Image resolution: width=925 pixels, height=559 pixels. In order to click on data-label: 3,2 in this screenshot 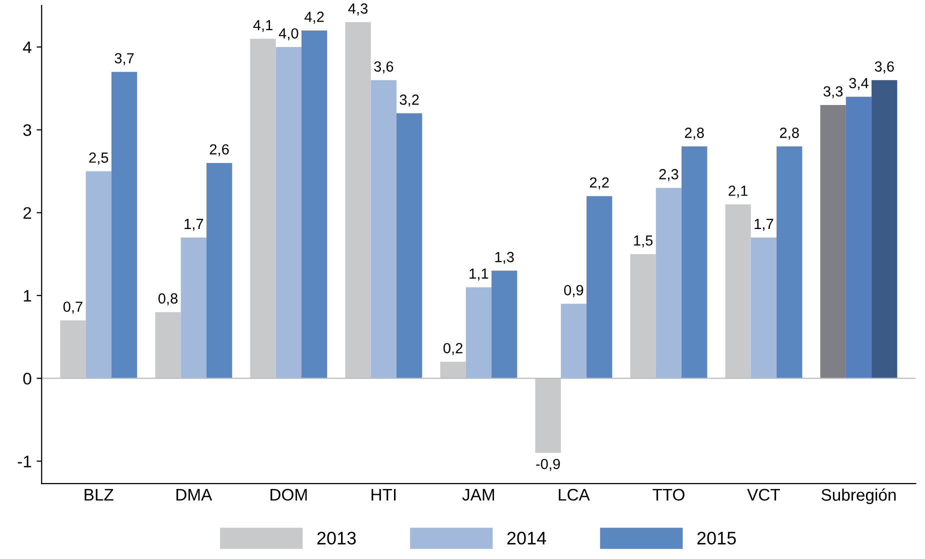, I will do `click(409, 100)`.